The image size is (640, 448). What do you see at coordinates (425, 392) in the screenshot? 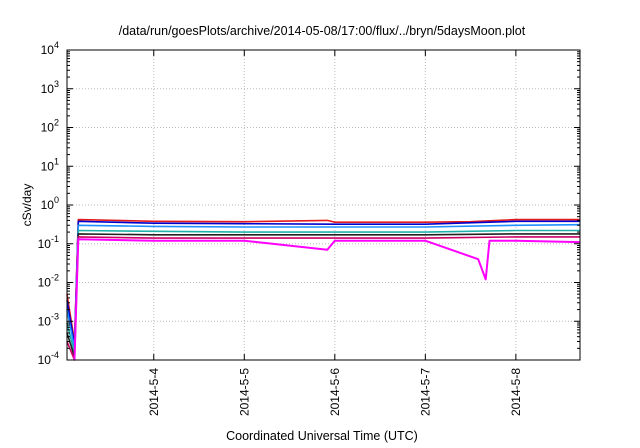
I see `x-tick-label: 2014-5-7` at bounding box center [425, 392].